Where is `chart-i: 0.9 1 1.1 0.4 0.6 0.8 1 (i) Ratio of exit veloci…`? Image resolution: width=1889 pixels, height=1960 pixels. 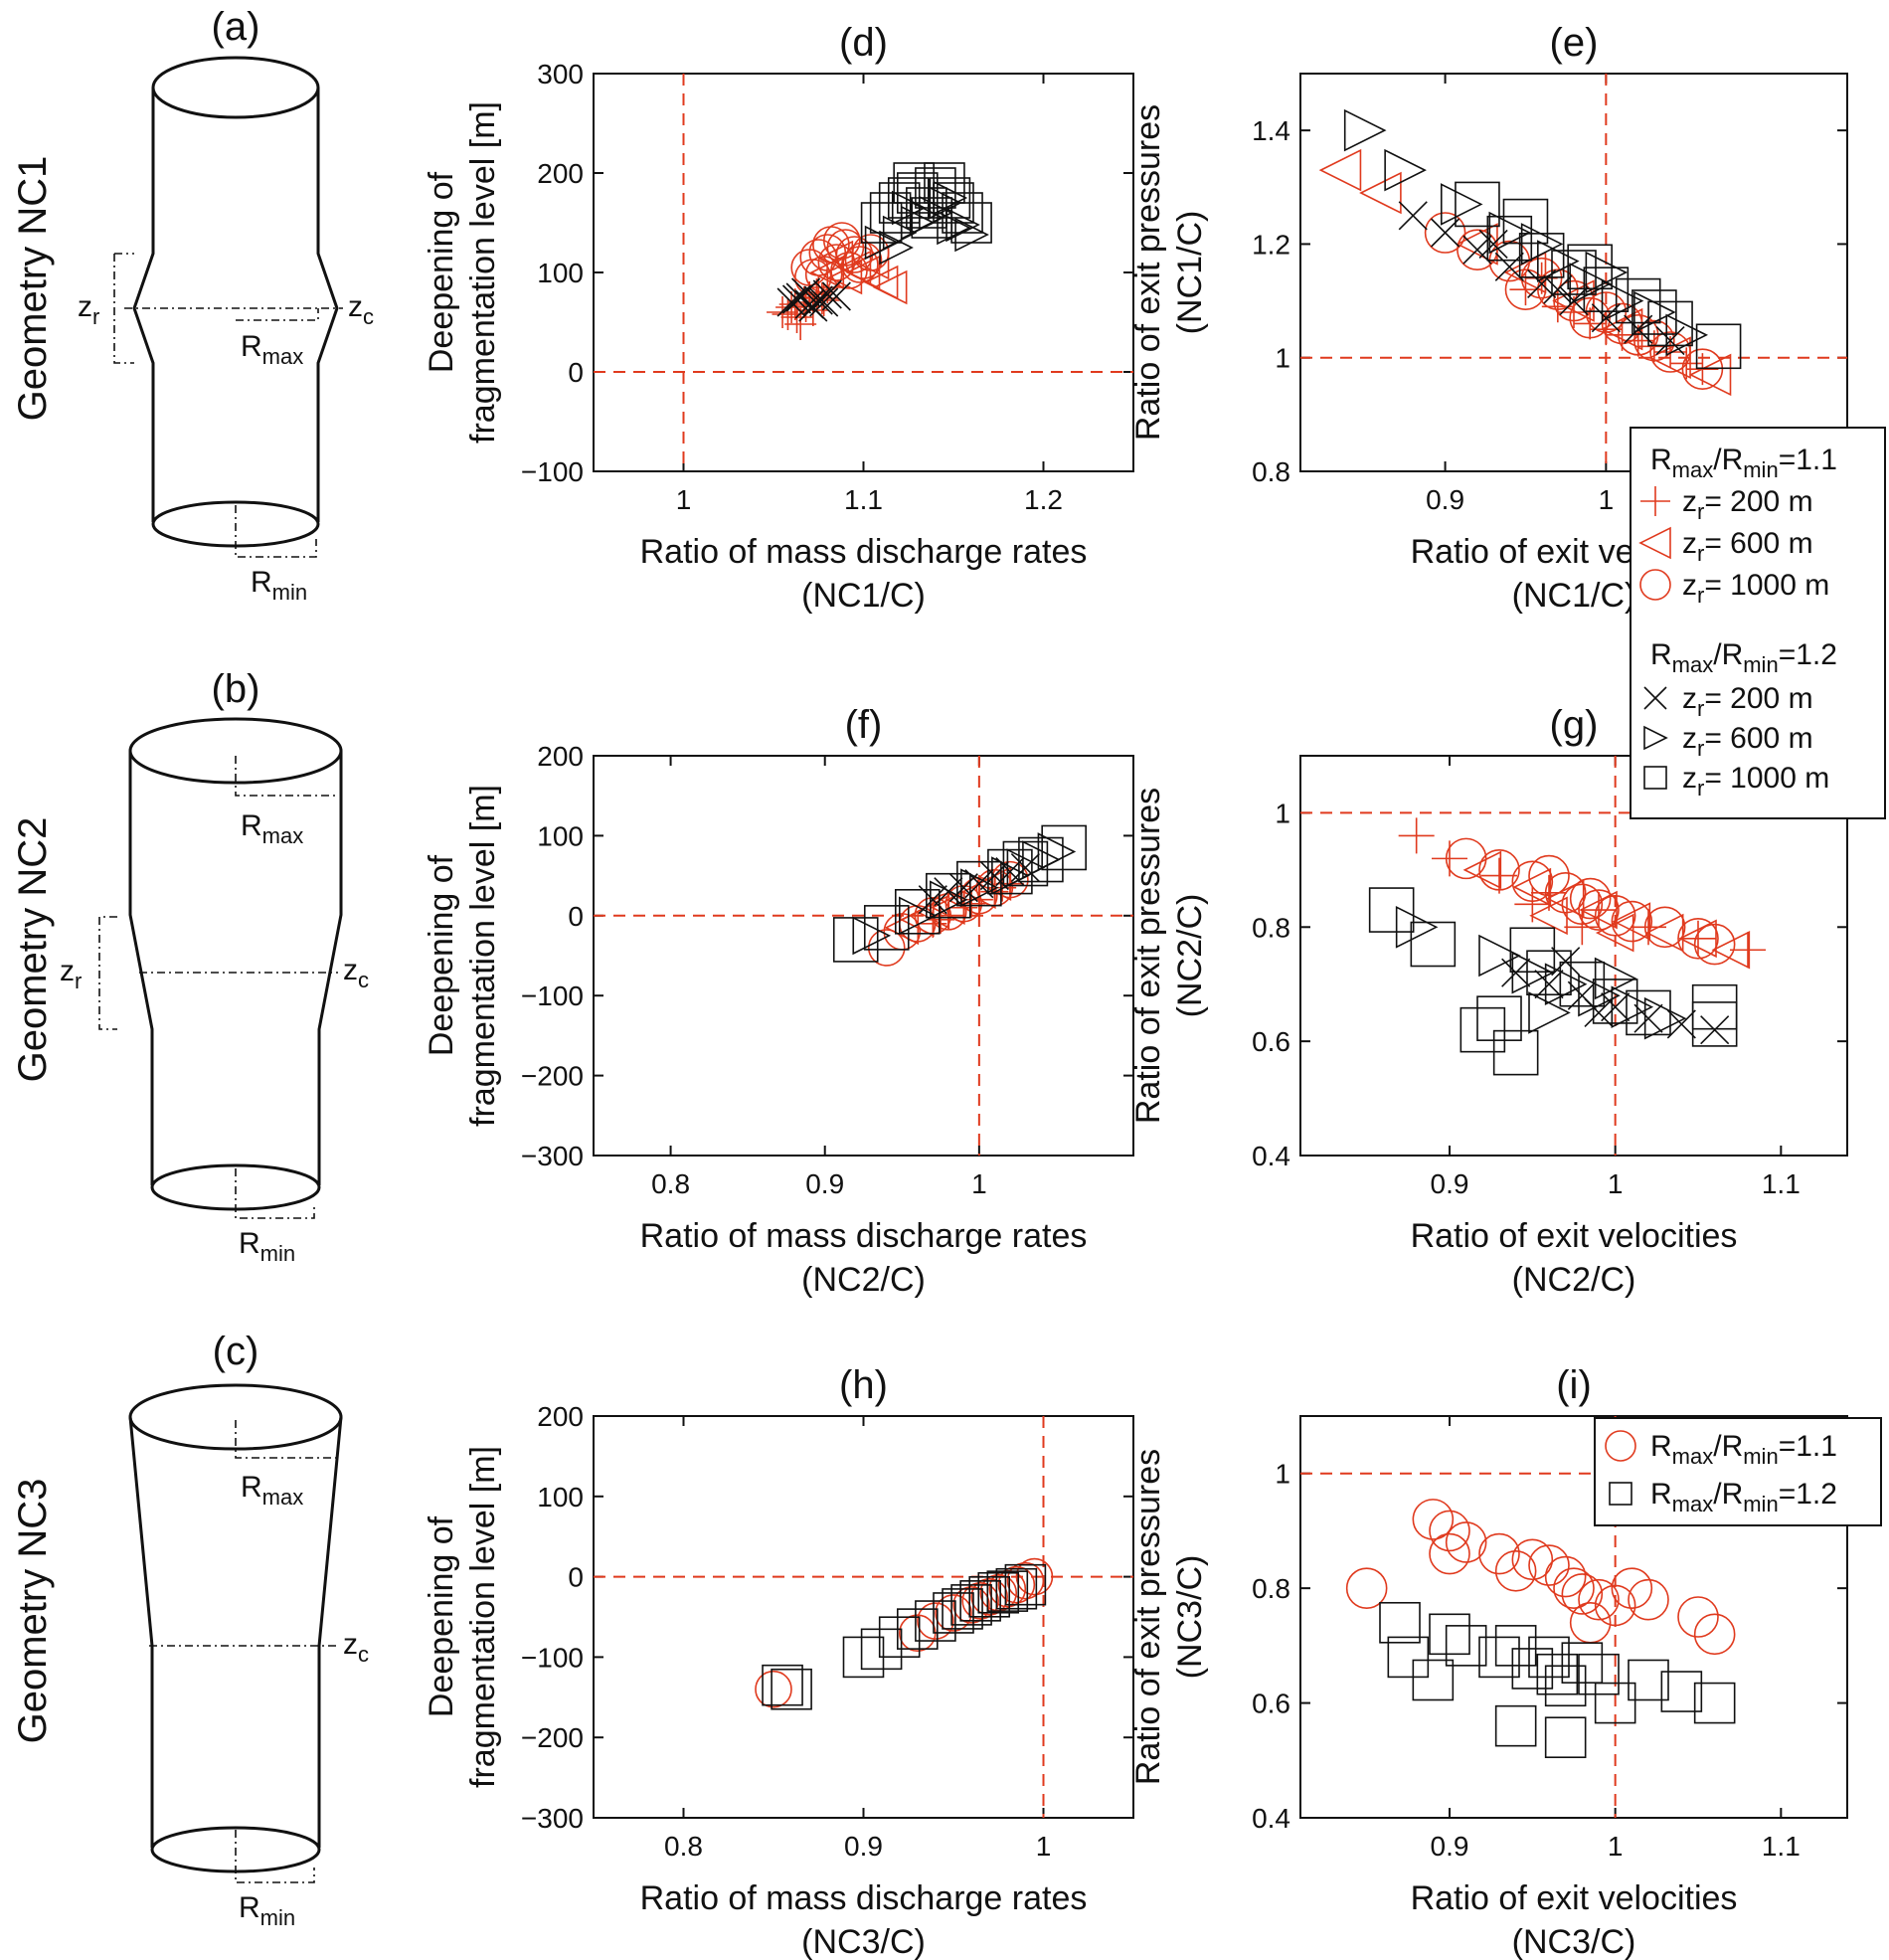 chart-i: 0.9 1 1.1 0.4 0.6 0.8 1 (i) Ratio of exit veloci… is located at coordinates (1488, 1661).